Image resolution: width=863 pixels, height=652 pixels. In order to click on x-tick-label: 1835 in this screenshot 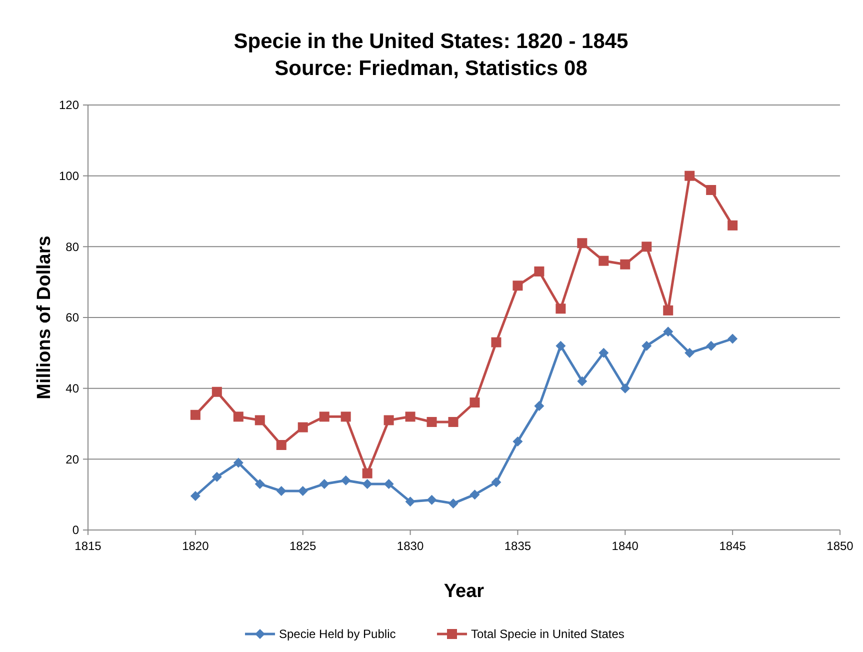, I will do `click(518, 546)`.